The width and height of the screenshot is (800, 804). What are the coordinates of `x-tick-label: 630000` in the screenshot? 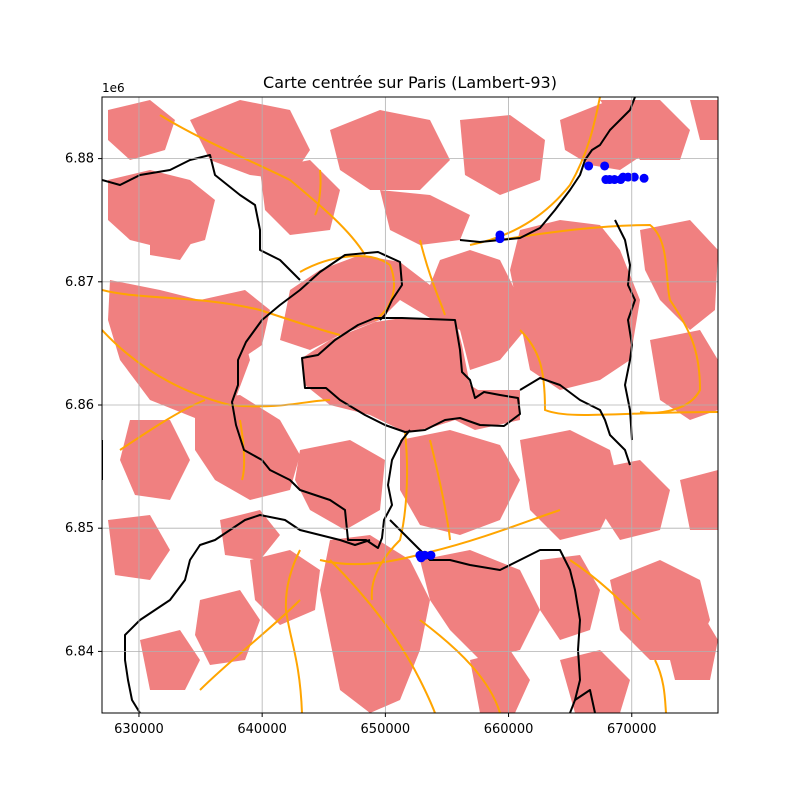 It's located at (139, 729).